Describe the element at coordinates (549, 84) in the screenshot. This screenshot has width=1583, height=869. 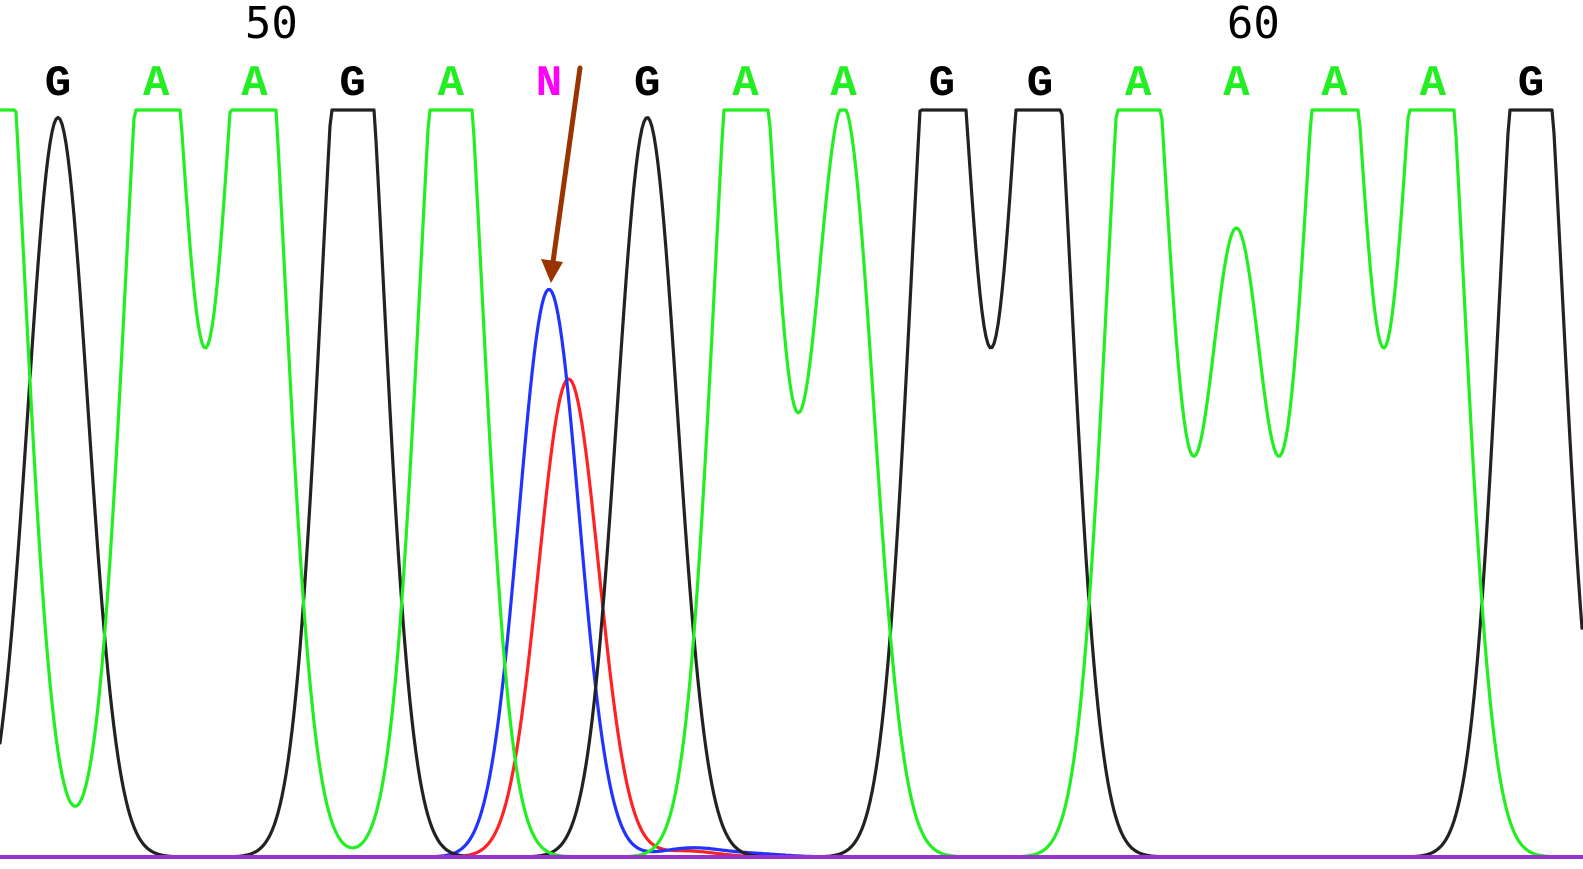
I see `base-call-n: N` at that location.